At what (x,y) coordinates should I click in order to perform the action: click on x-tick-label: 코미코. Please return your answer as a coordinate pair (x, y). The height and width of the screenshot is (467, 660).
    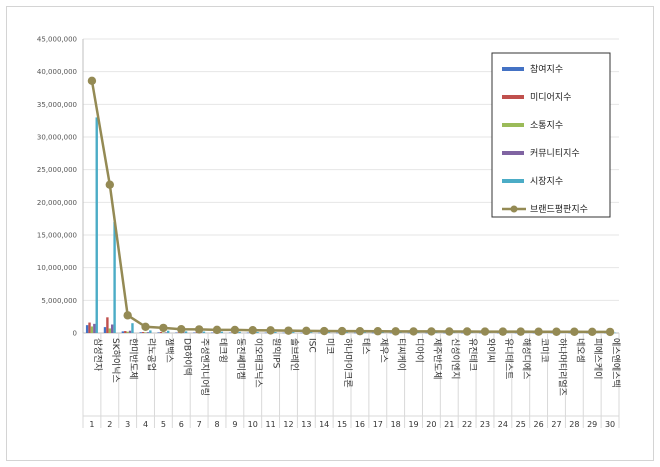
    Looking at the image, I should click on (544, 350).